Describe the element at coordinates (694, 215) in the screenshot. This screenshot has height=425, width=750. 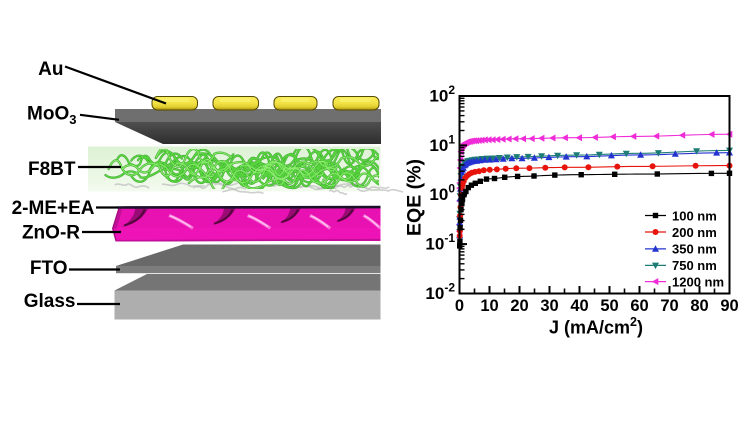
I see `svg-text: 100 nm` at that location.